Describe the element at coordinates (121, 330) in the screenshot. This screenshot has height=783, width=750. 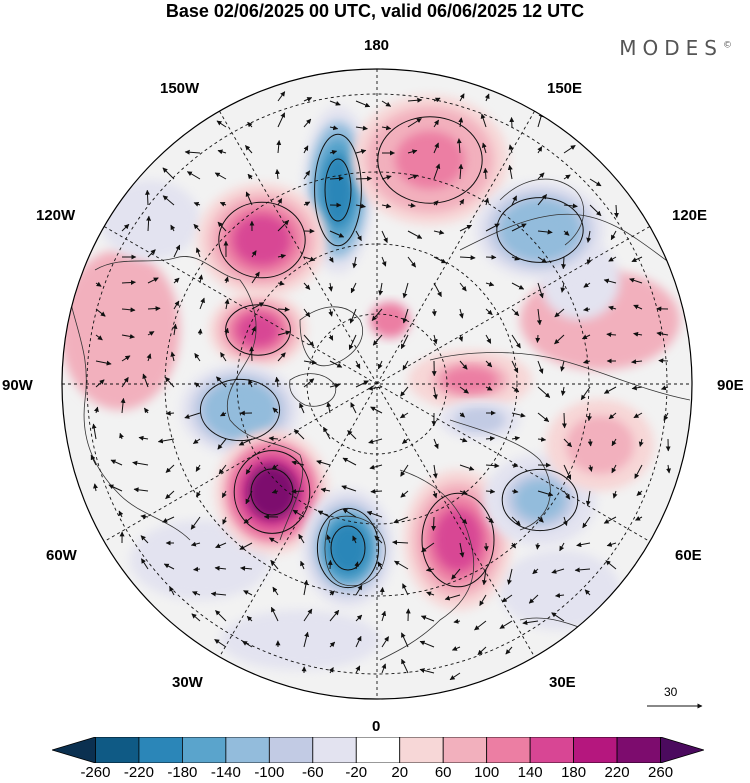
I see `anomaly-patch` at that location.